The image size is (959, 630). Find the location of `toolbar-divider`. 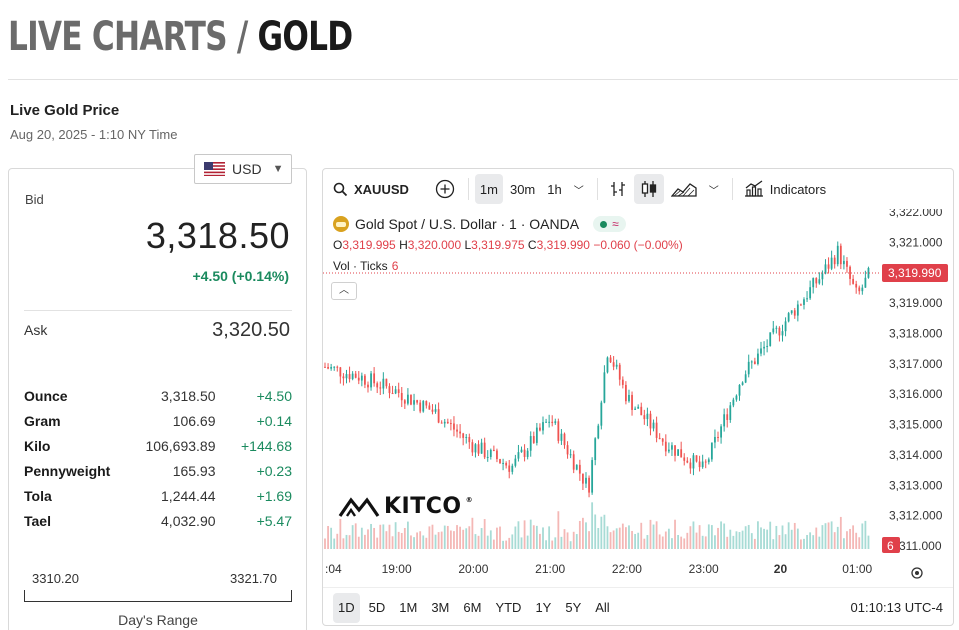

toolbar-divider is located at coordinates (597, 189).